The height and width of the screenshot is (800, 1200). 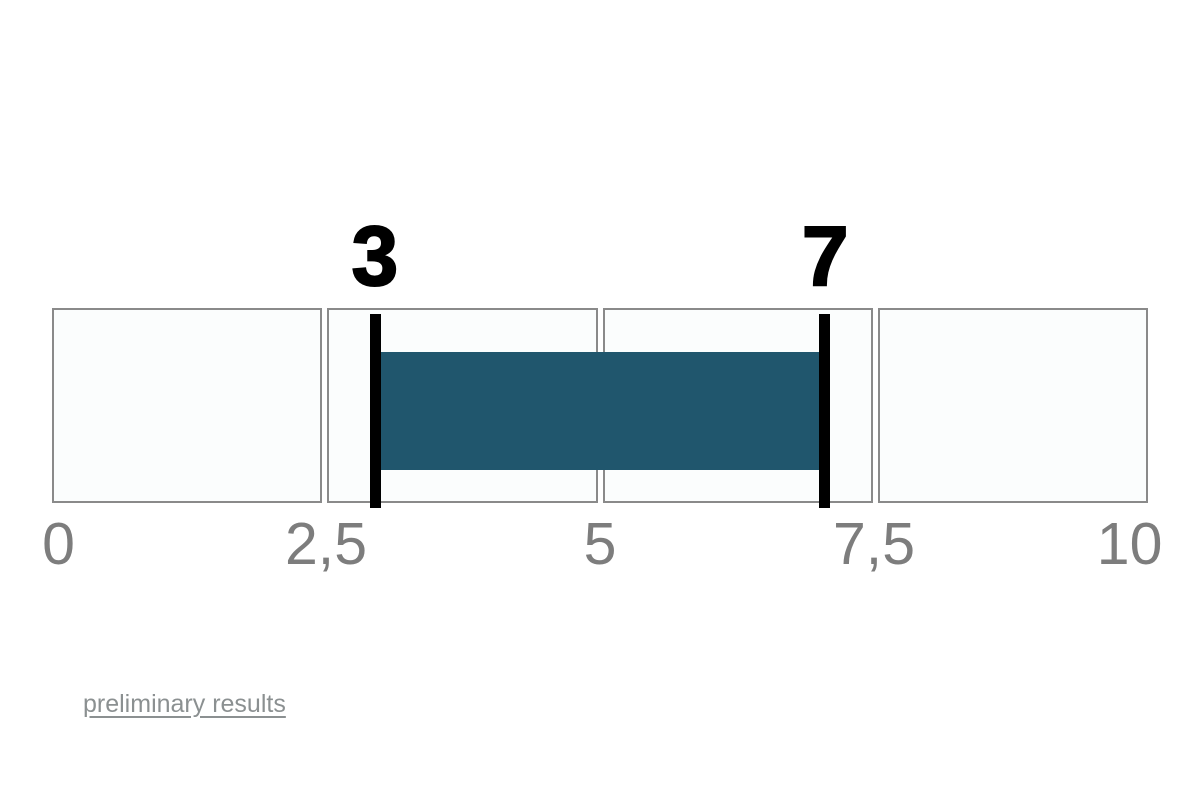 What do you see at coordinates (874, 544) in the screenshot?
I see `axis-tick-7-5: 7,5` at bounding box center [874, 544].